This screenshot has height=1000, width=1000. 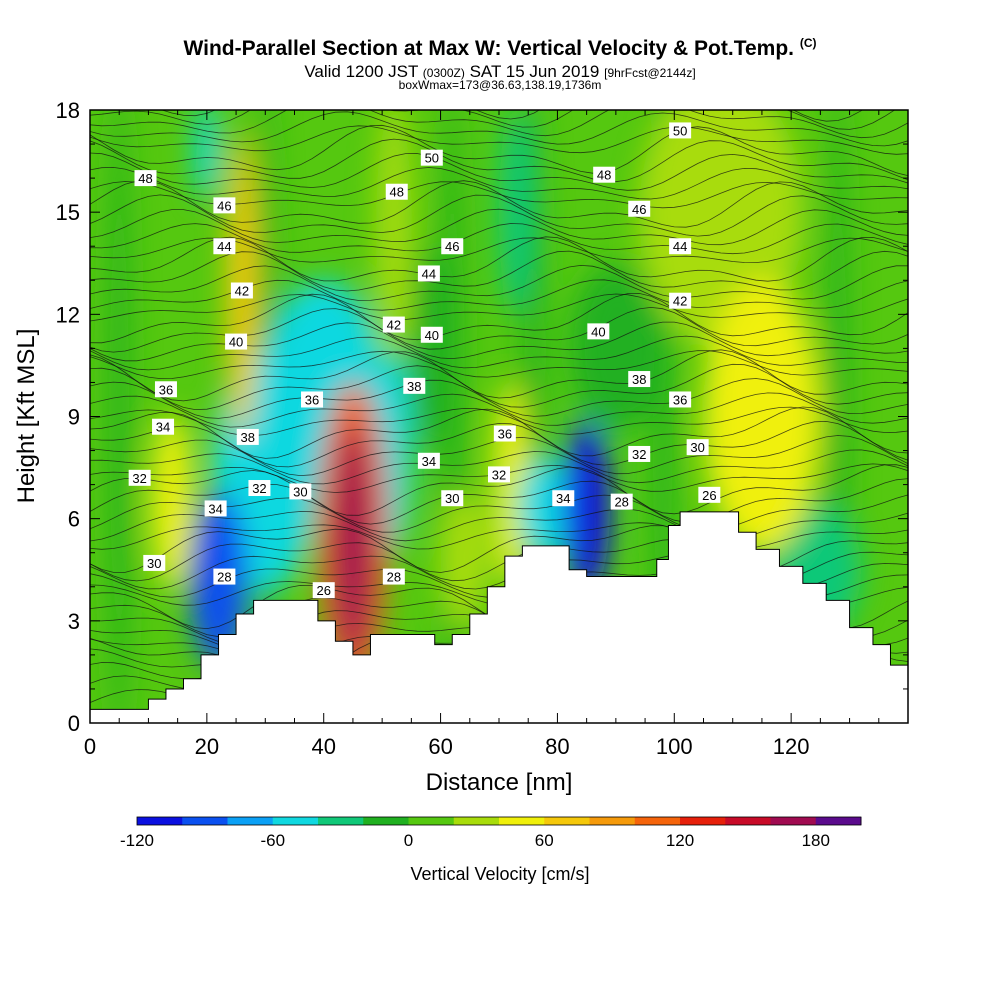 I want to click on colorbar-tick-label: 60, so click(x=544, y=840).